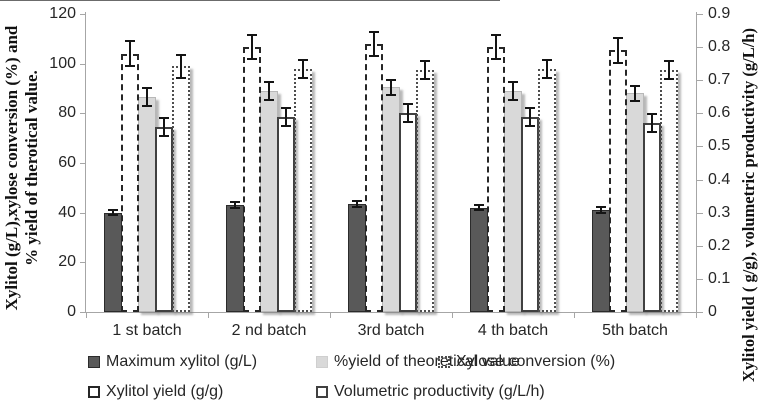 This screenshot has height=406, width=765. Describe the element at coordinates (94, 392) in the screenshot. I see `legend-swatch-dashed-outline` at that location.